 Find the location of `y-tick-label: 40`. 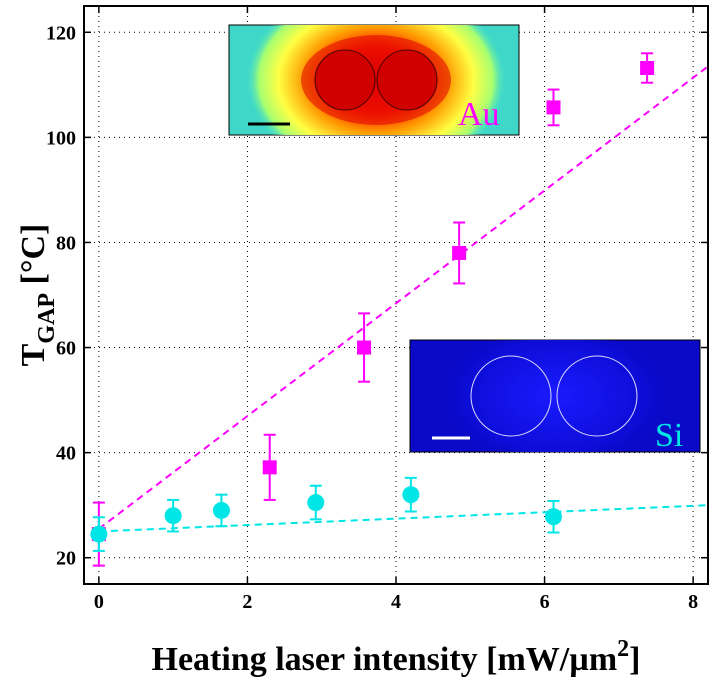

y-tick-label: 40 is located at coordinates (66, 454).